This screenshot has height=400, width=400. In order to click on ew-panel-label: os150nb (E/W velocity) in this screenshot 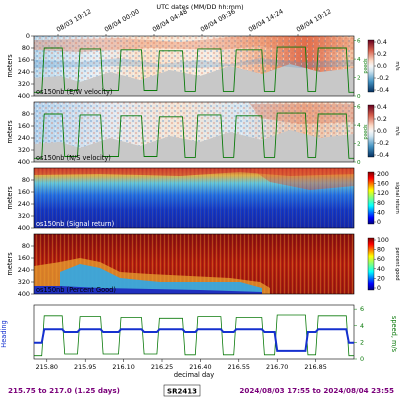, I will do `click(74, 92)`.